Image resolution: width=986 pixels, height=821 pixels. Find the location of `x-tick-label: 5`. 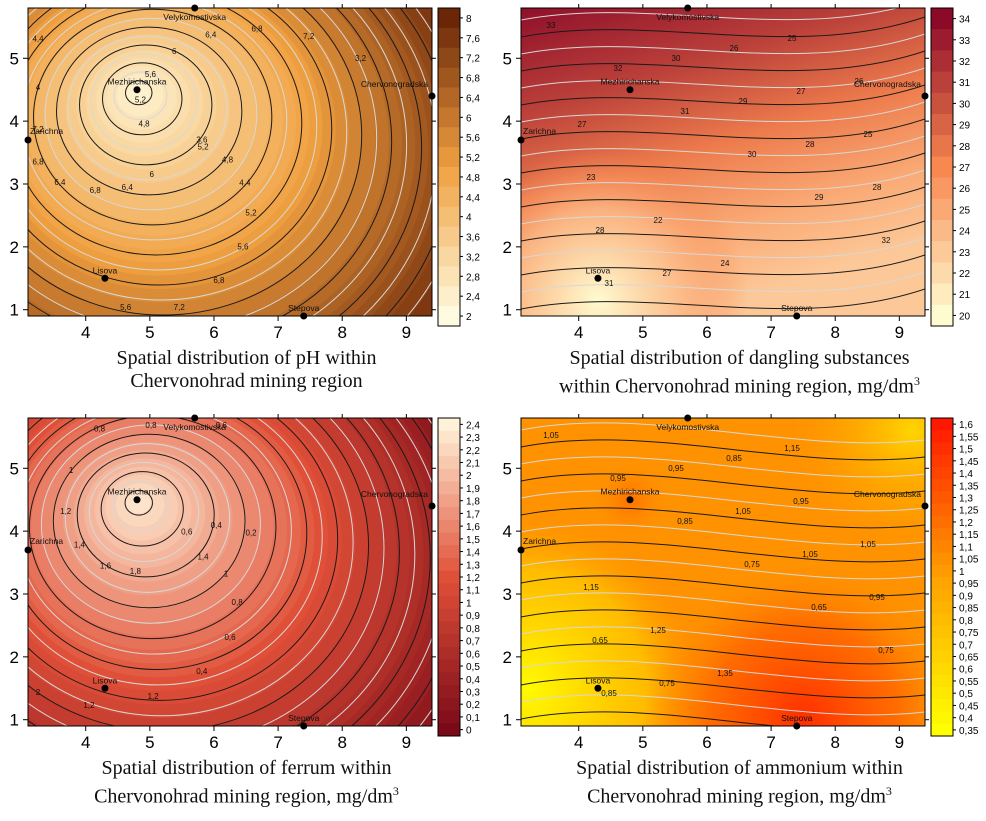

x-tick-label: 5 is located at coordinates (642, 741).